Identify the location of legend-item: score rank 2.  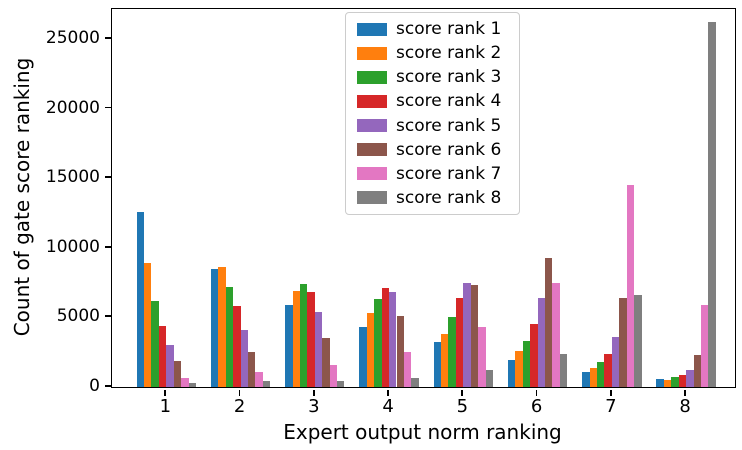
(433, 53).